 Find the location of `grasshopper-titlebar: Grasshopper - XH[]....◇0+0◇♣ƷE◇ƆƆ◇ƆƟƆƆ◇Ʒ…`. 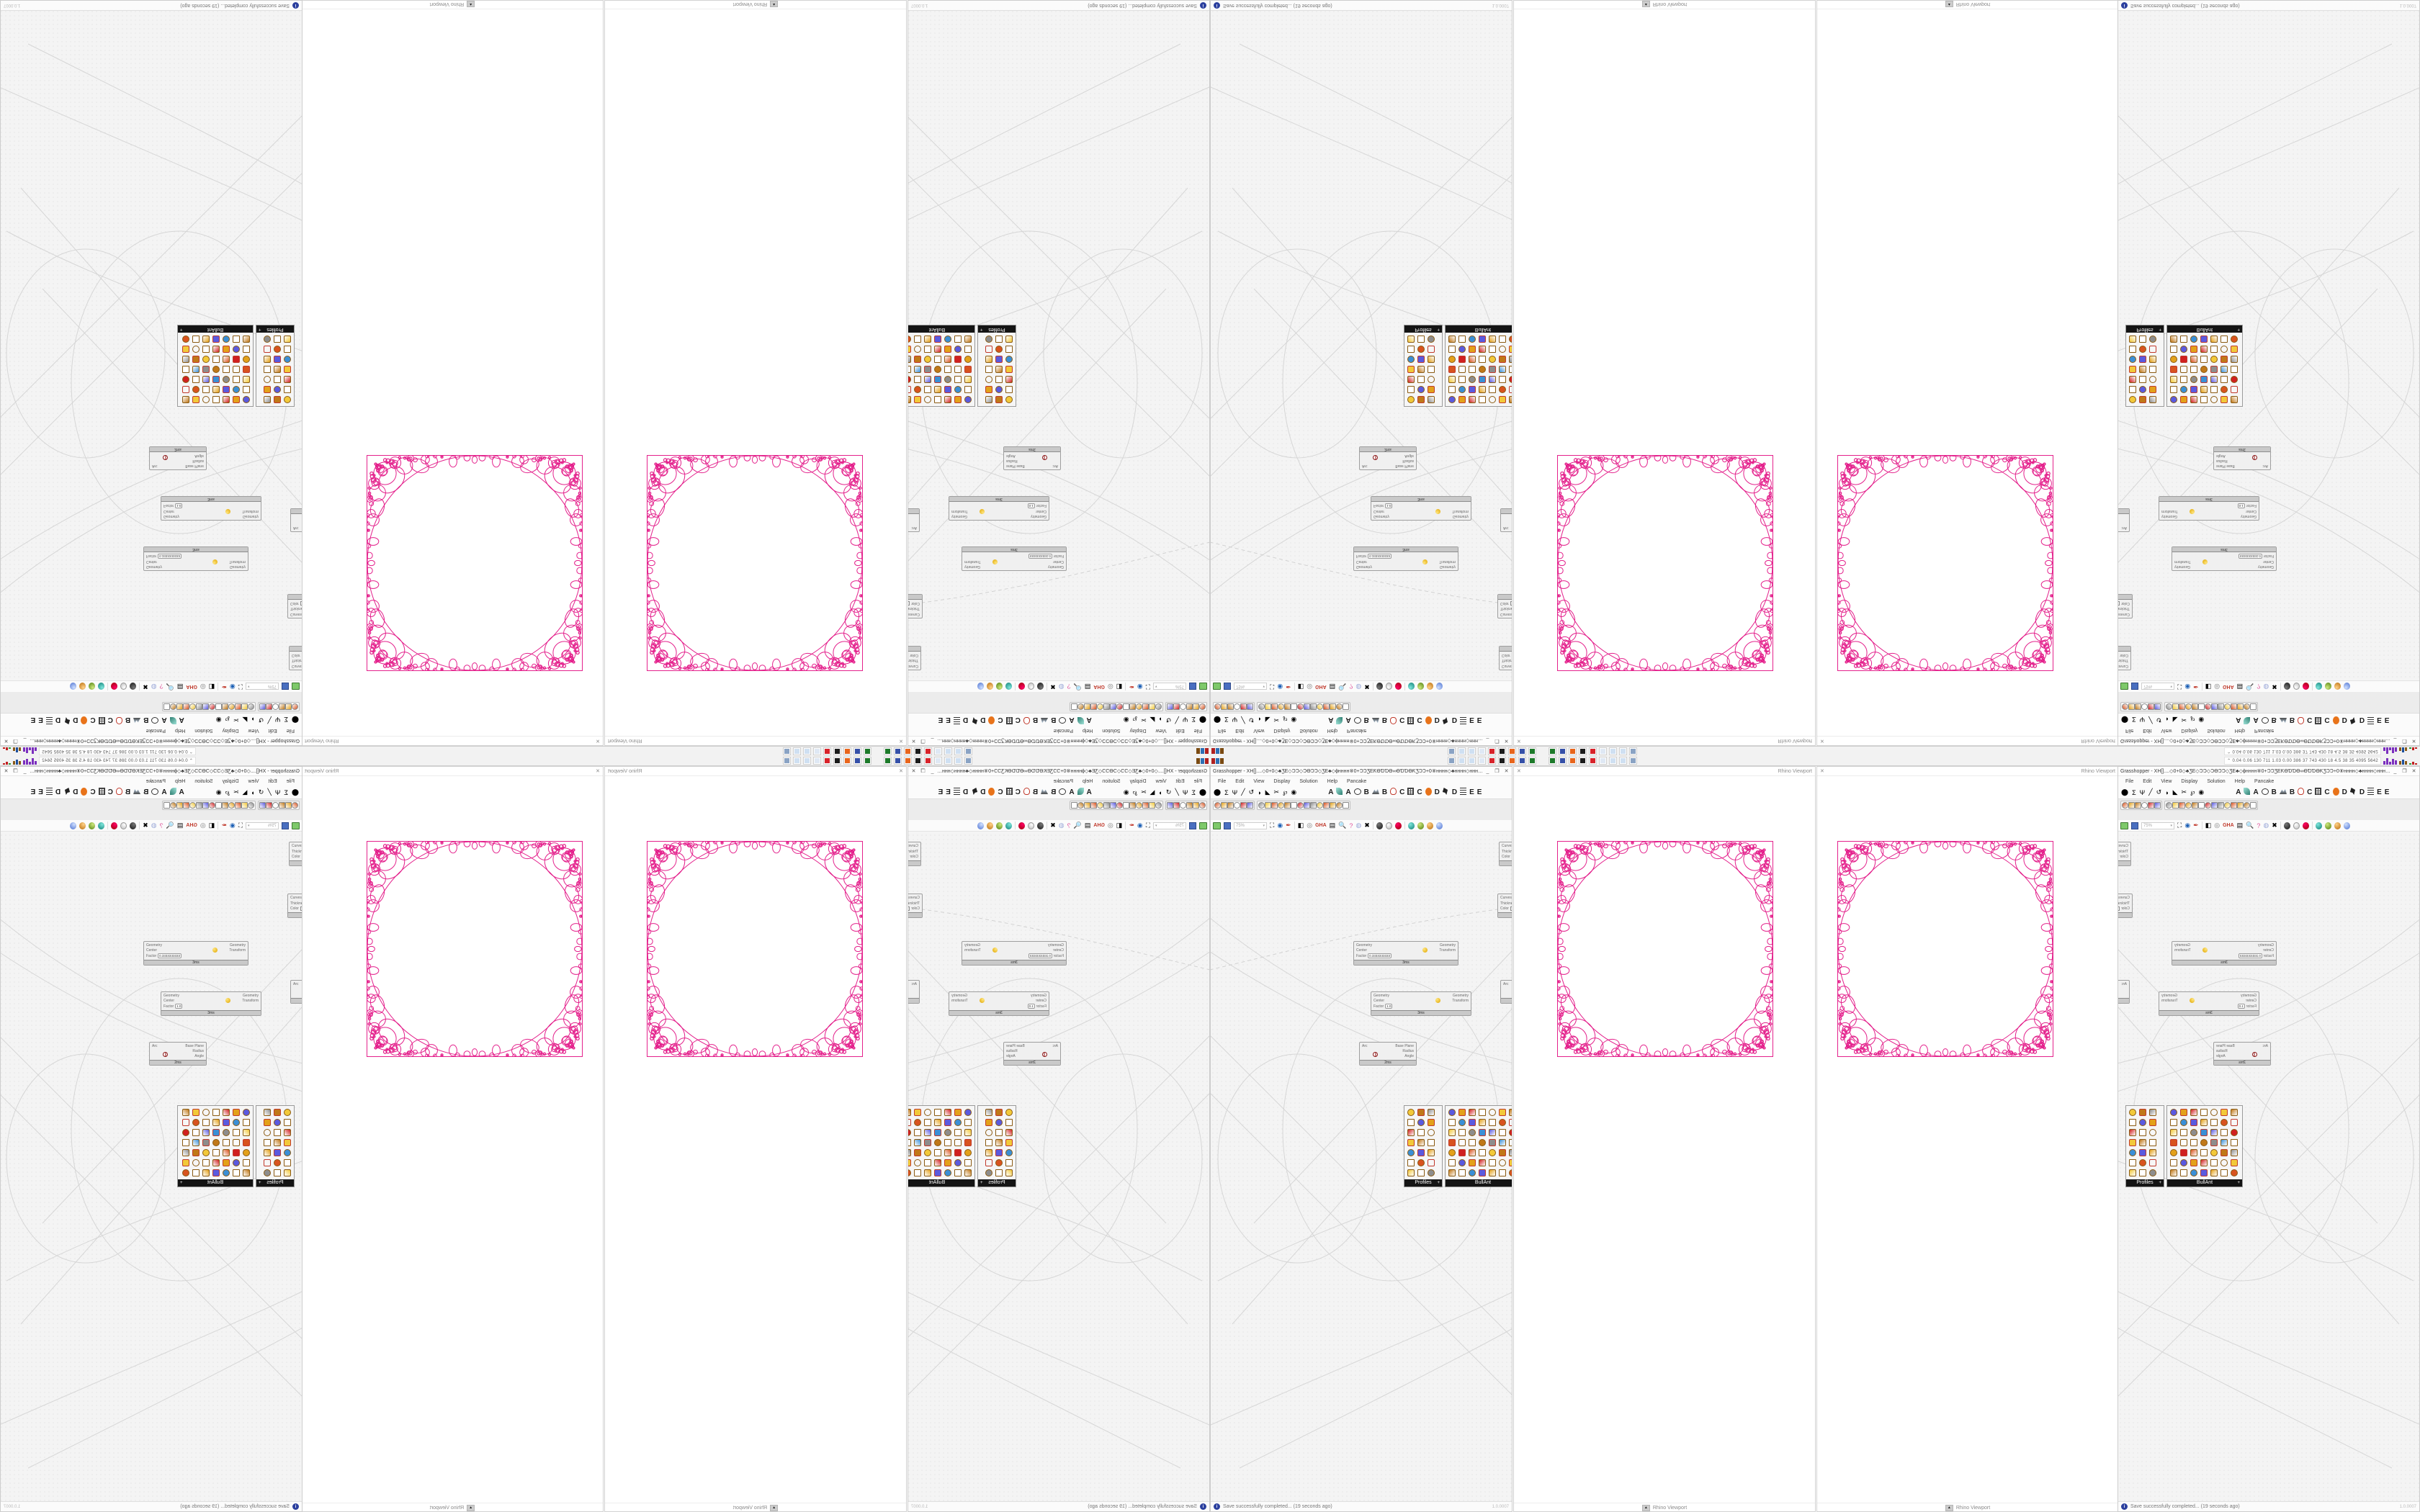

grasshopper-titlebar: Grasshopper - XH[]....◇0+0◇♣ƷE◇ƆƆ◇ƆƟƆƆ◇Ʒ… is located at coordinates (1361, 740).